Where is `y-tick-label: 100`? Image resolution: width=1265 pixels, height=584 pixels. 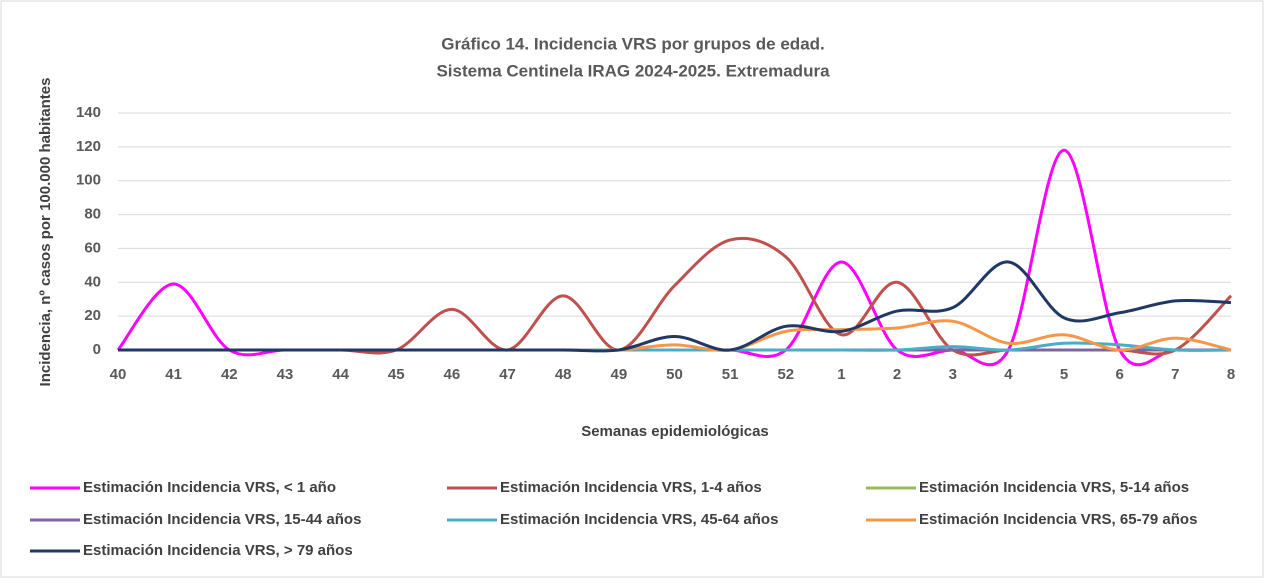 y-tick-label: 100 is located at coordinates (88, 180).